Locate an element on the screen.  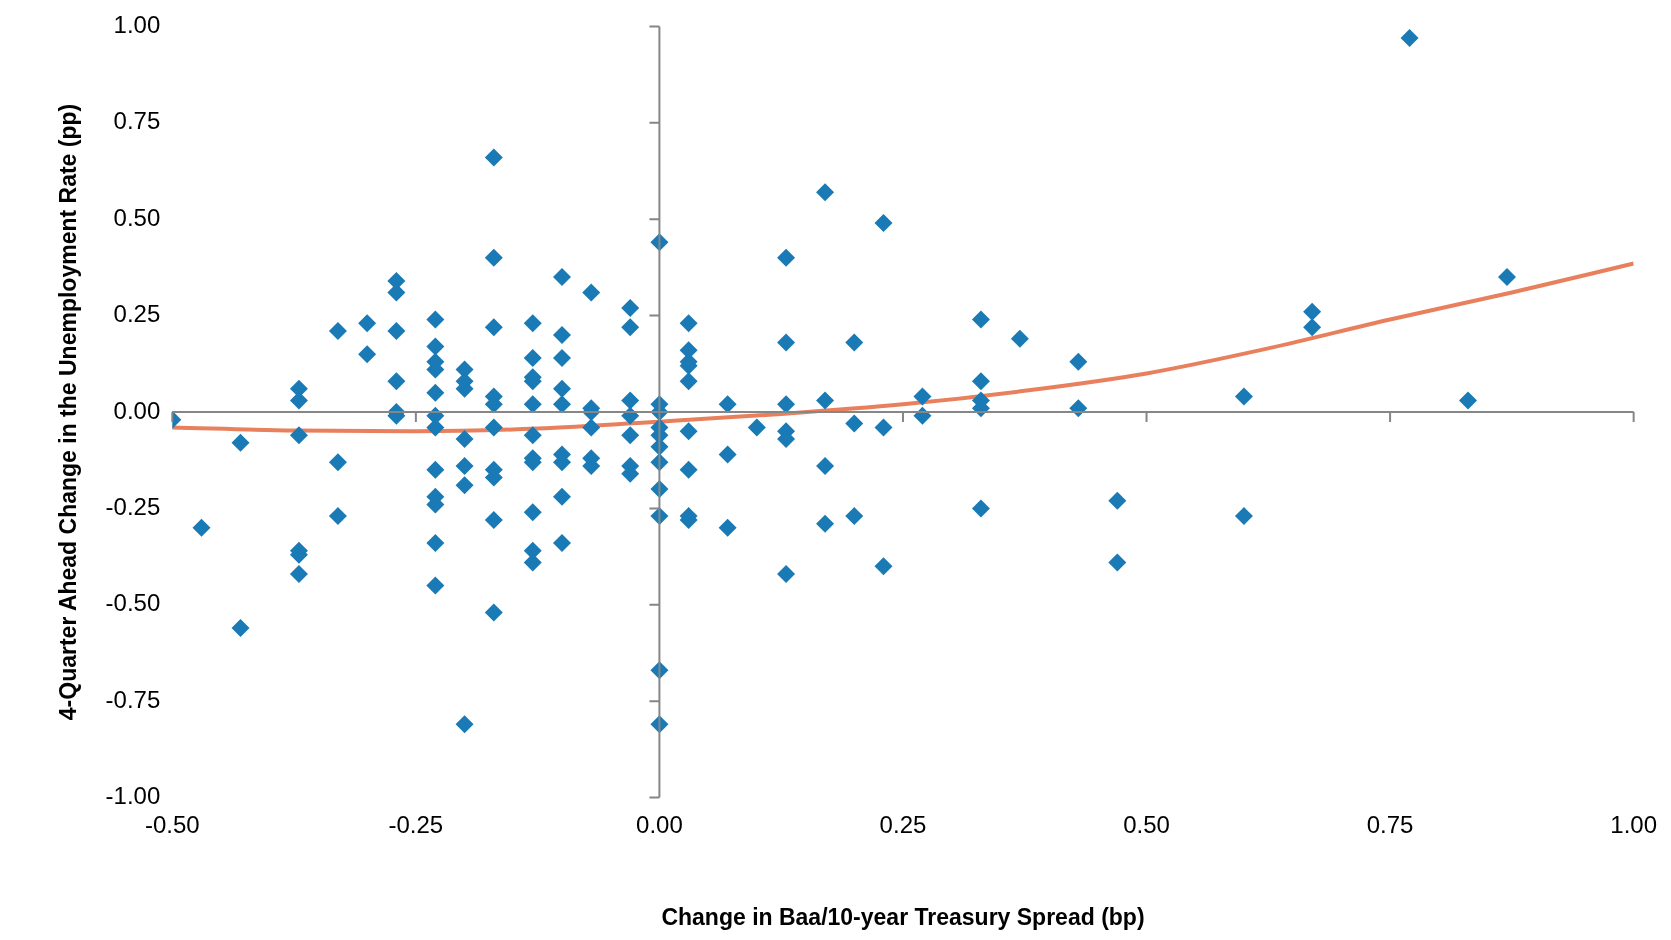
x-tick-label: 0.25 is located at coordinates (903, 824).